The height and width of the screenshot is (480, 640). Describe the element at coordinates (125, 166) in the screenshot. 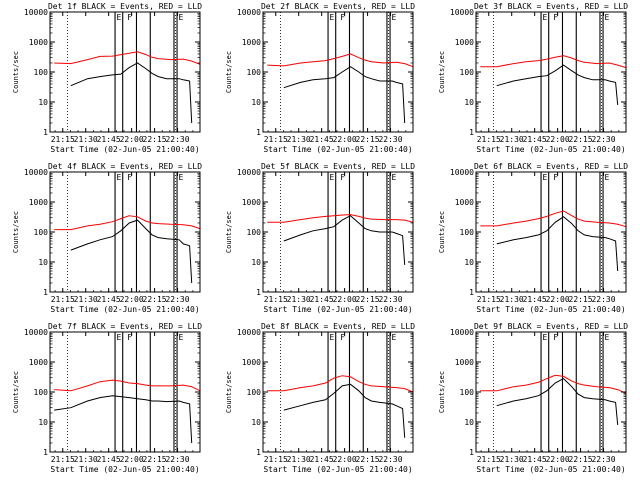

I see `chart-title: Det 4f BLACK = Events, RED = LLD` at that location.